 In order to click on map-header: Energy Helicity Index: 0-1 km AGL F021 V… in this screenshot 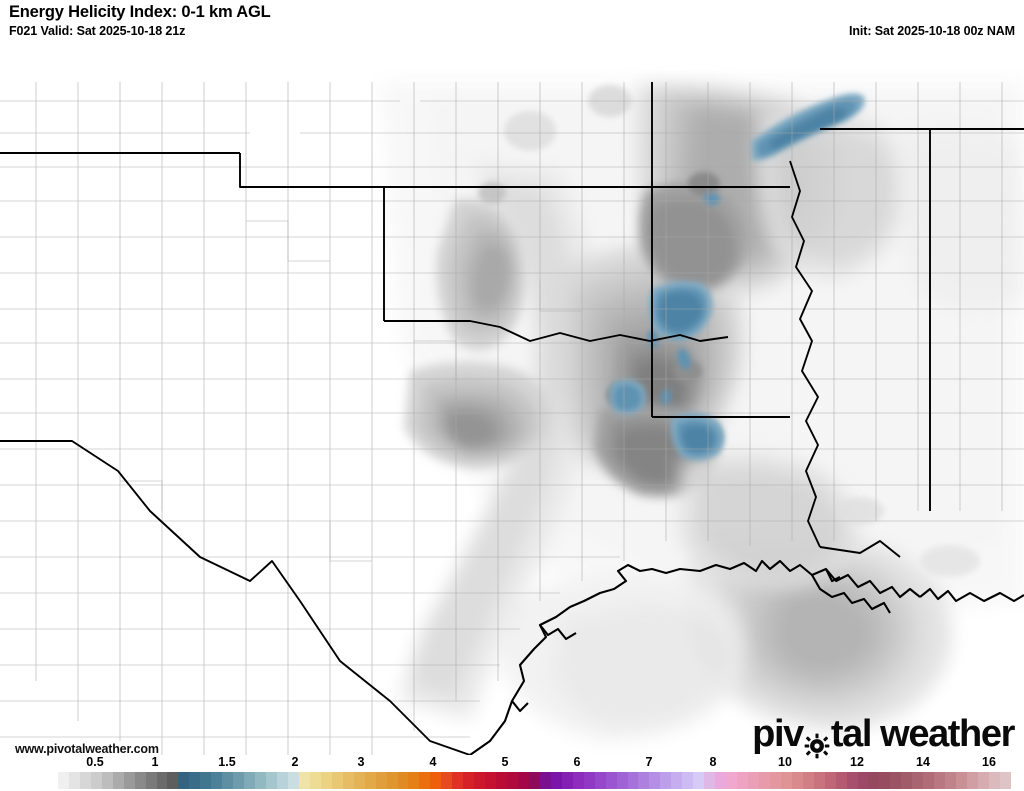, I will do `click(512, 20)`.